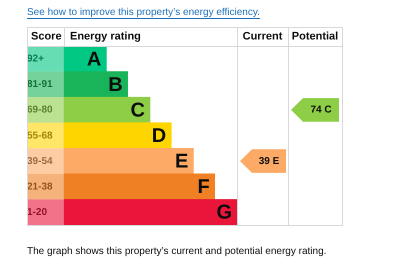 This screenshot has height=261, width=400. What do you see at coordinates (315, 36) in the screenshot?
I see `text: Potential` at bounding box center [315, 36].